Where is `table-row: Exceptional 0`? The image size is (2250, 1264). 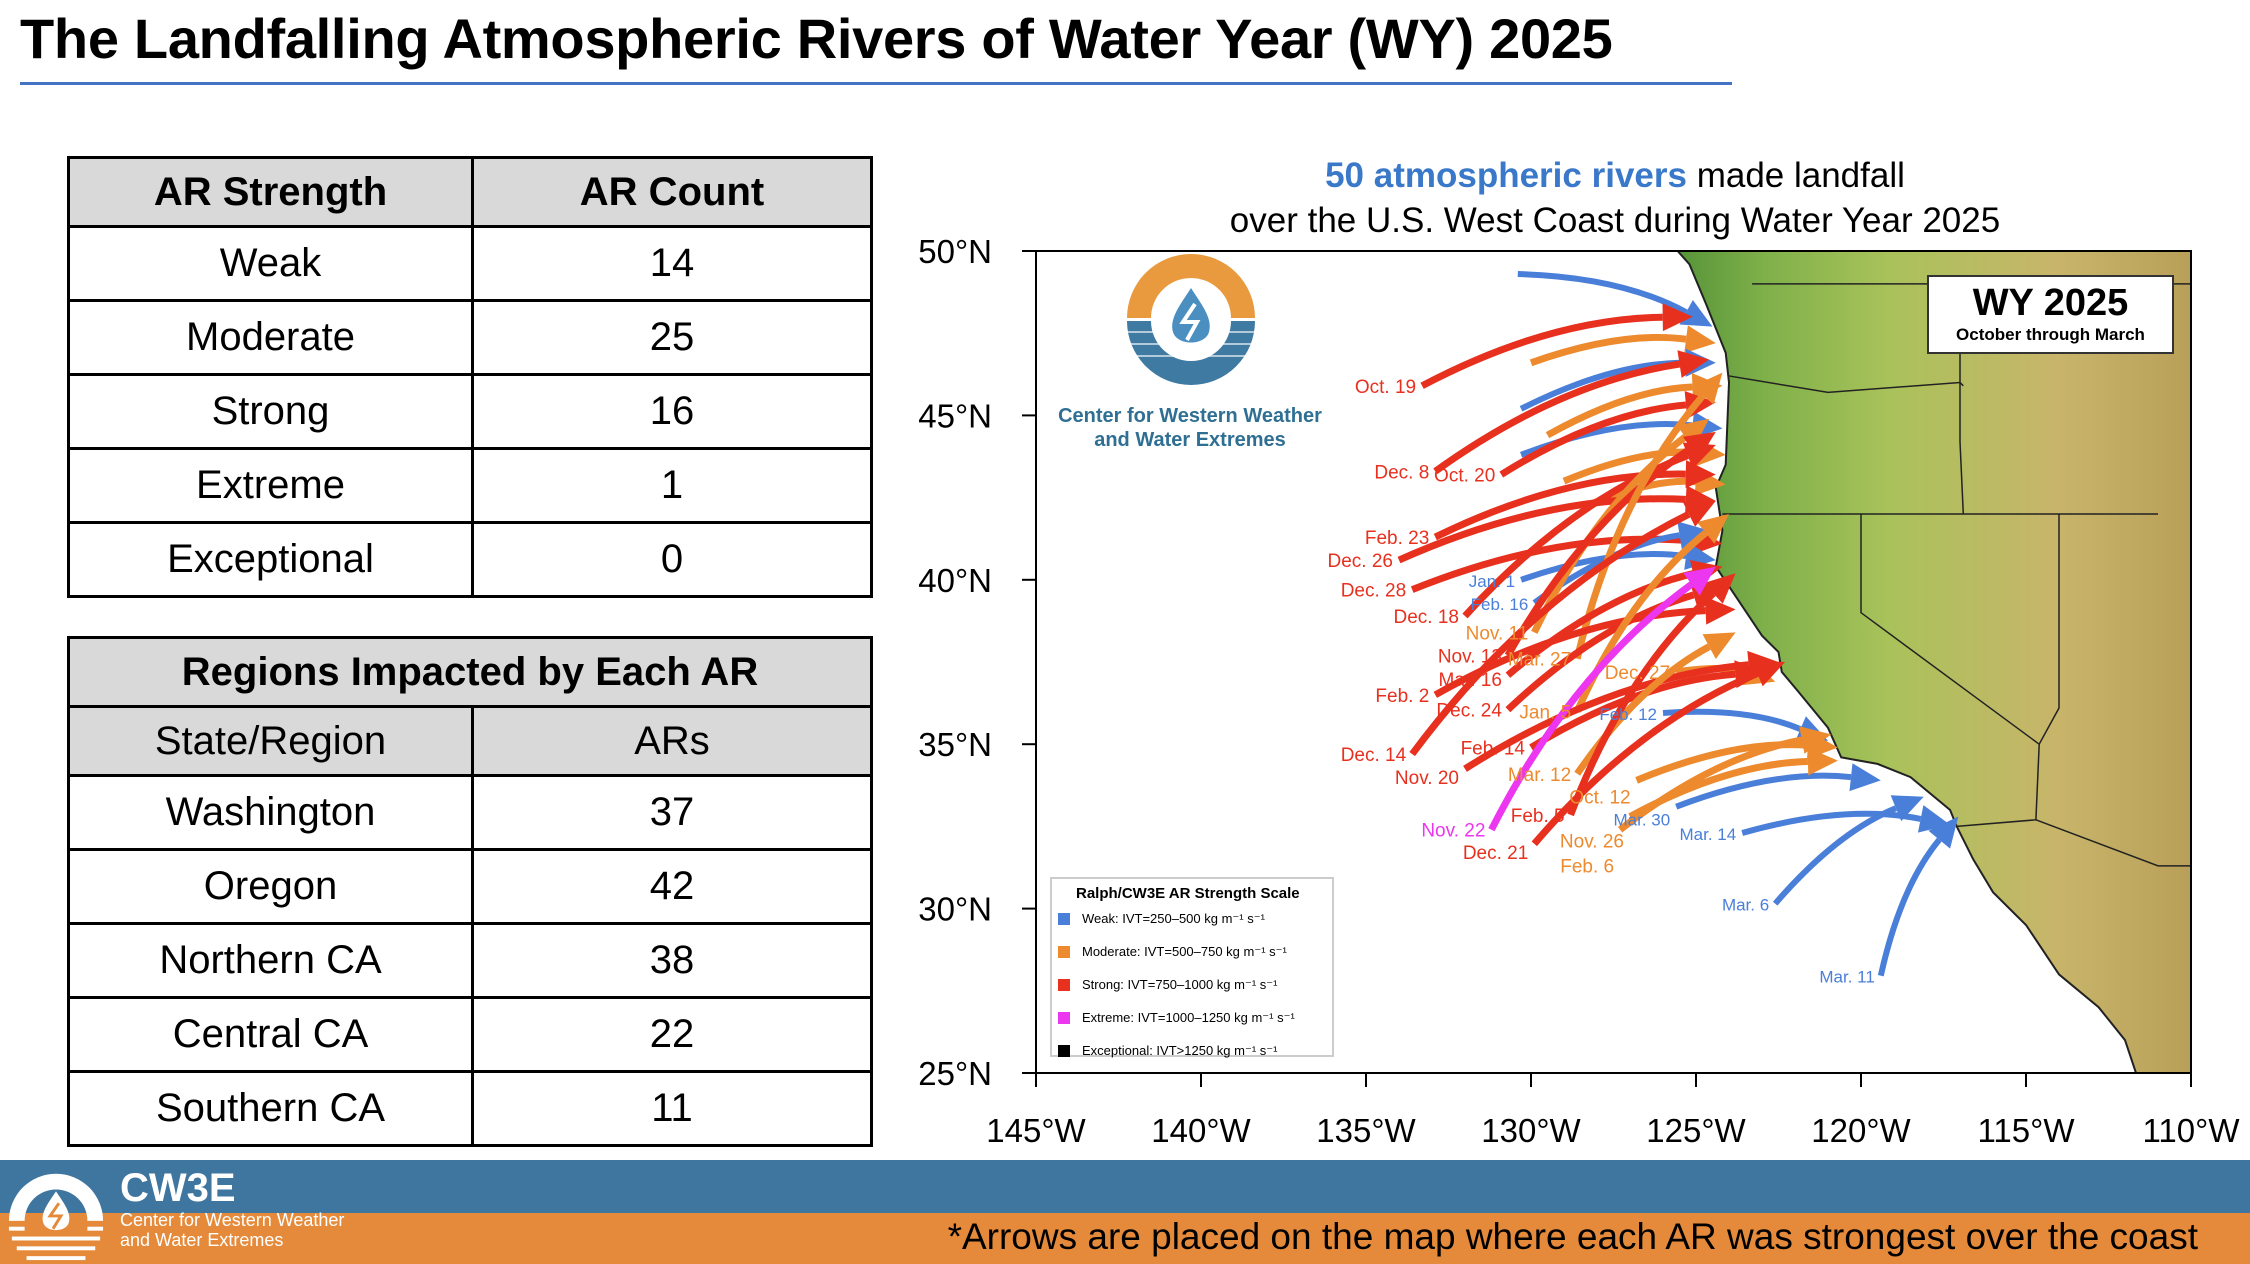 table-row: Exceptional 0 is located at coordinates (470, 559).